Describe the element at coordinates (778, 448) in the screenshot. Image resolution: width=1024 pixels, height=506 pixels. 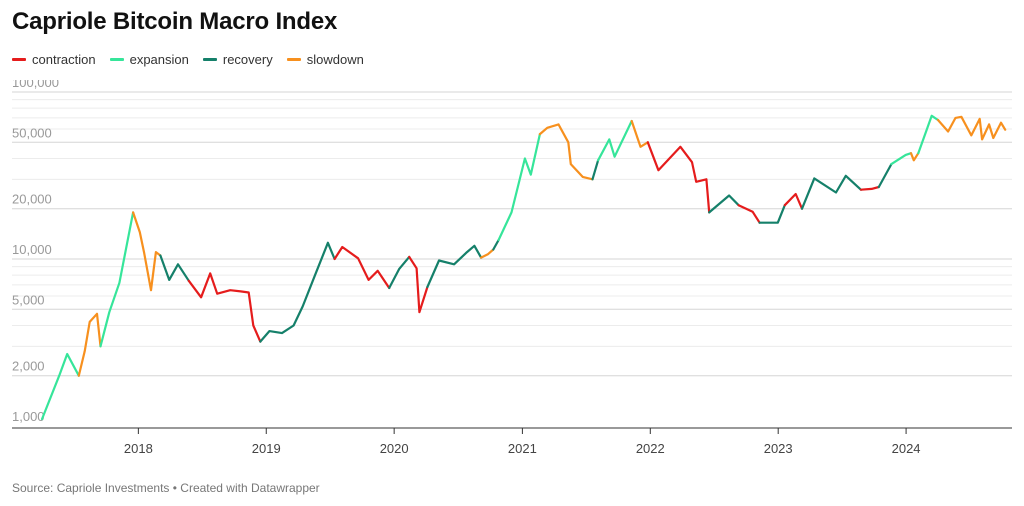
I see `x-tick-label: 2023` at that location.